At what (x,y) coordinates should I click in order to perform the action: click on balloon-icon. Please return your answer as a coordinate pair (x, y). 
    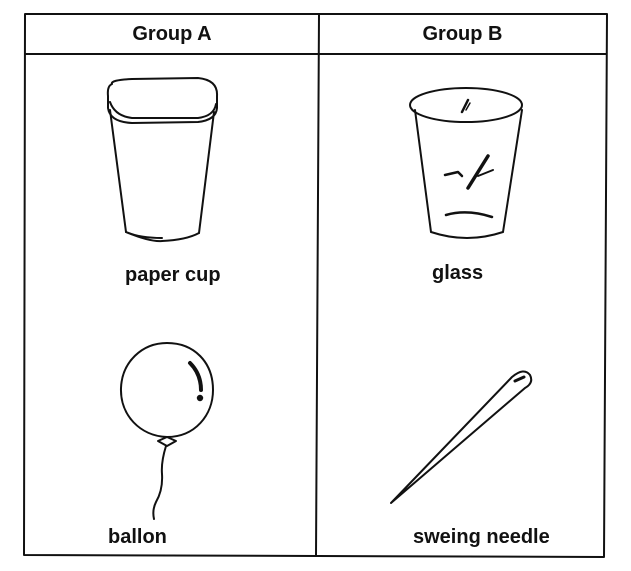
    Looking at the image, I should click on (166, 431).